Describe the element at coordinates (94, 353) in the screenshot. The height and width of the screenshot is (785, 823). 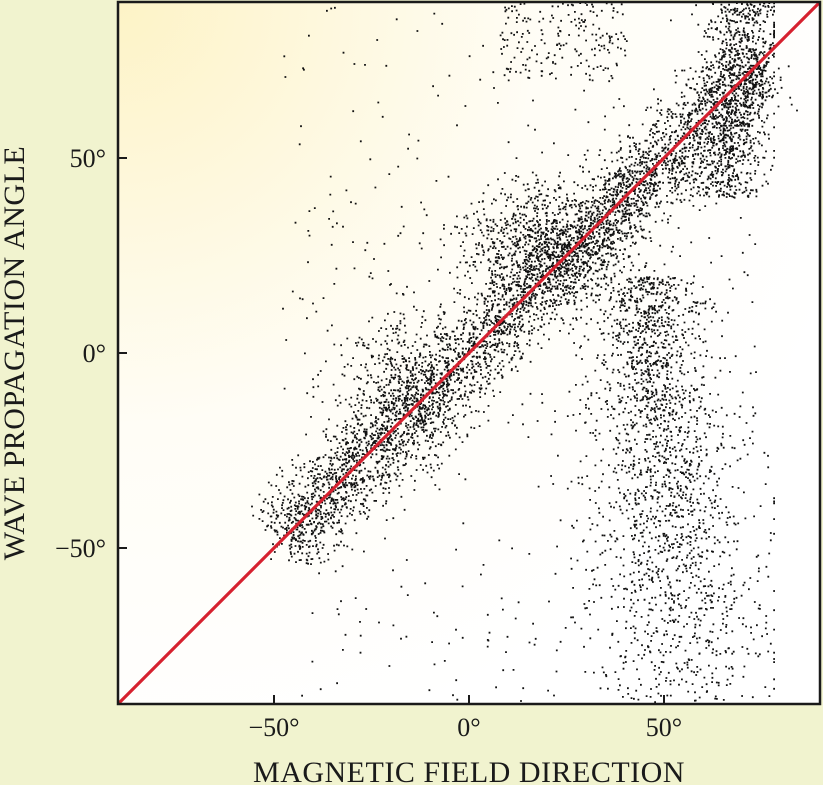
I see `y-tick-label: 0°` at that location.